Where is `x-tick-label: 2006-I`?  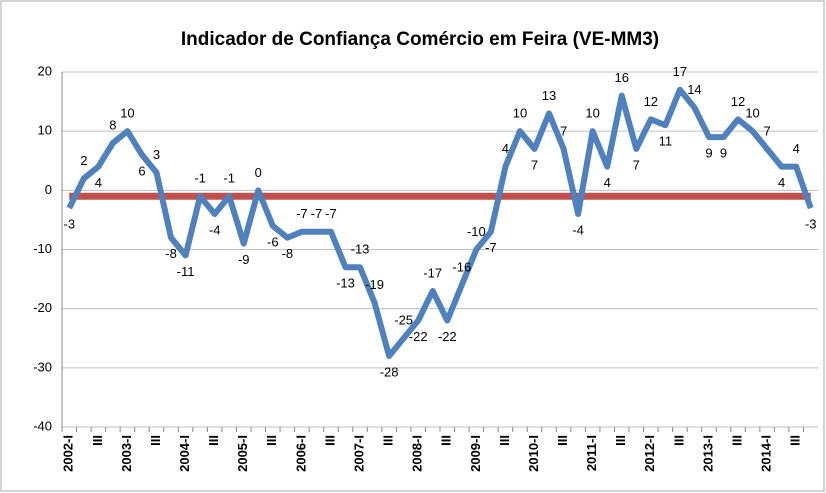 x-tick-label: 2006-I is located at coordinates (300, 453).